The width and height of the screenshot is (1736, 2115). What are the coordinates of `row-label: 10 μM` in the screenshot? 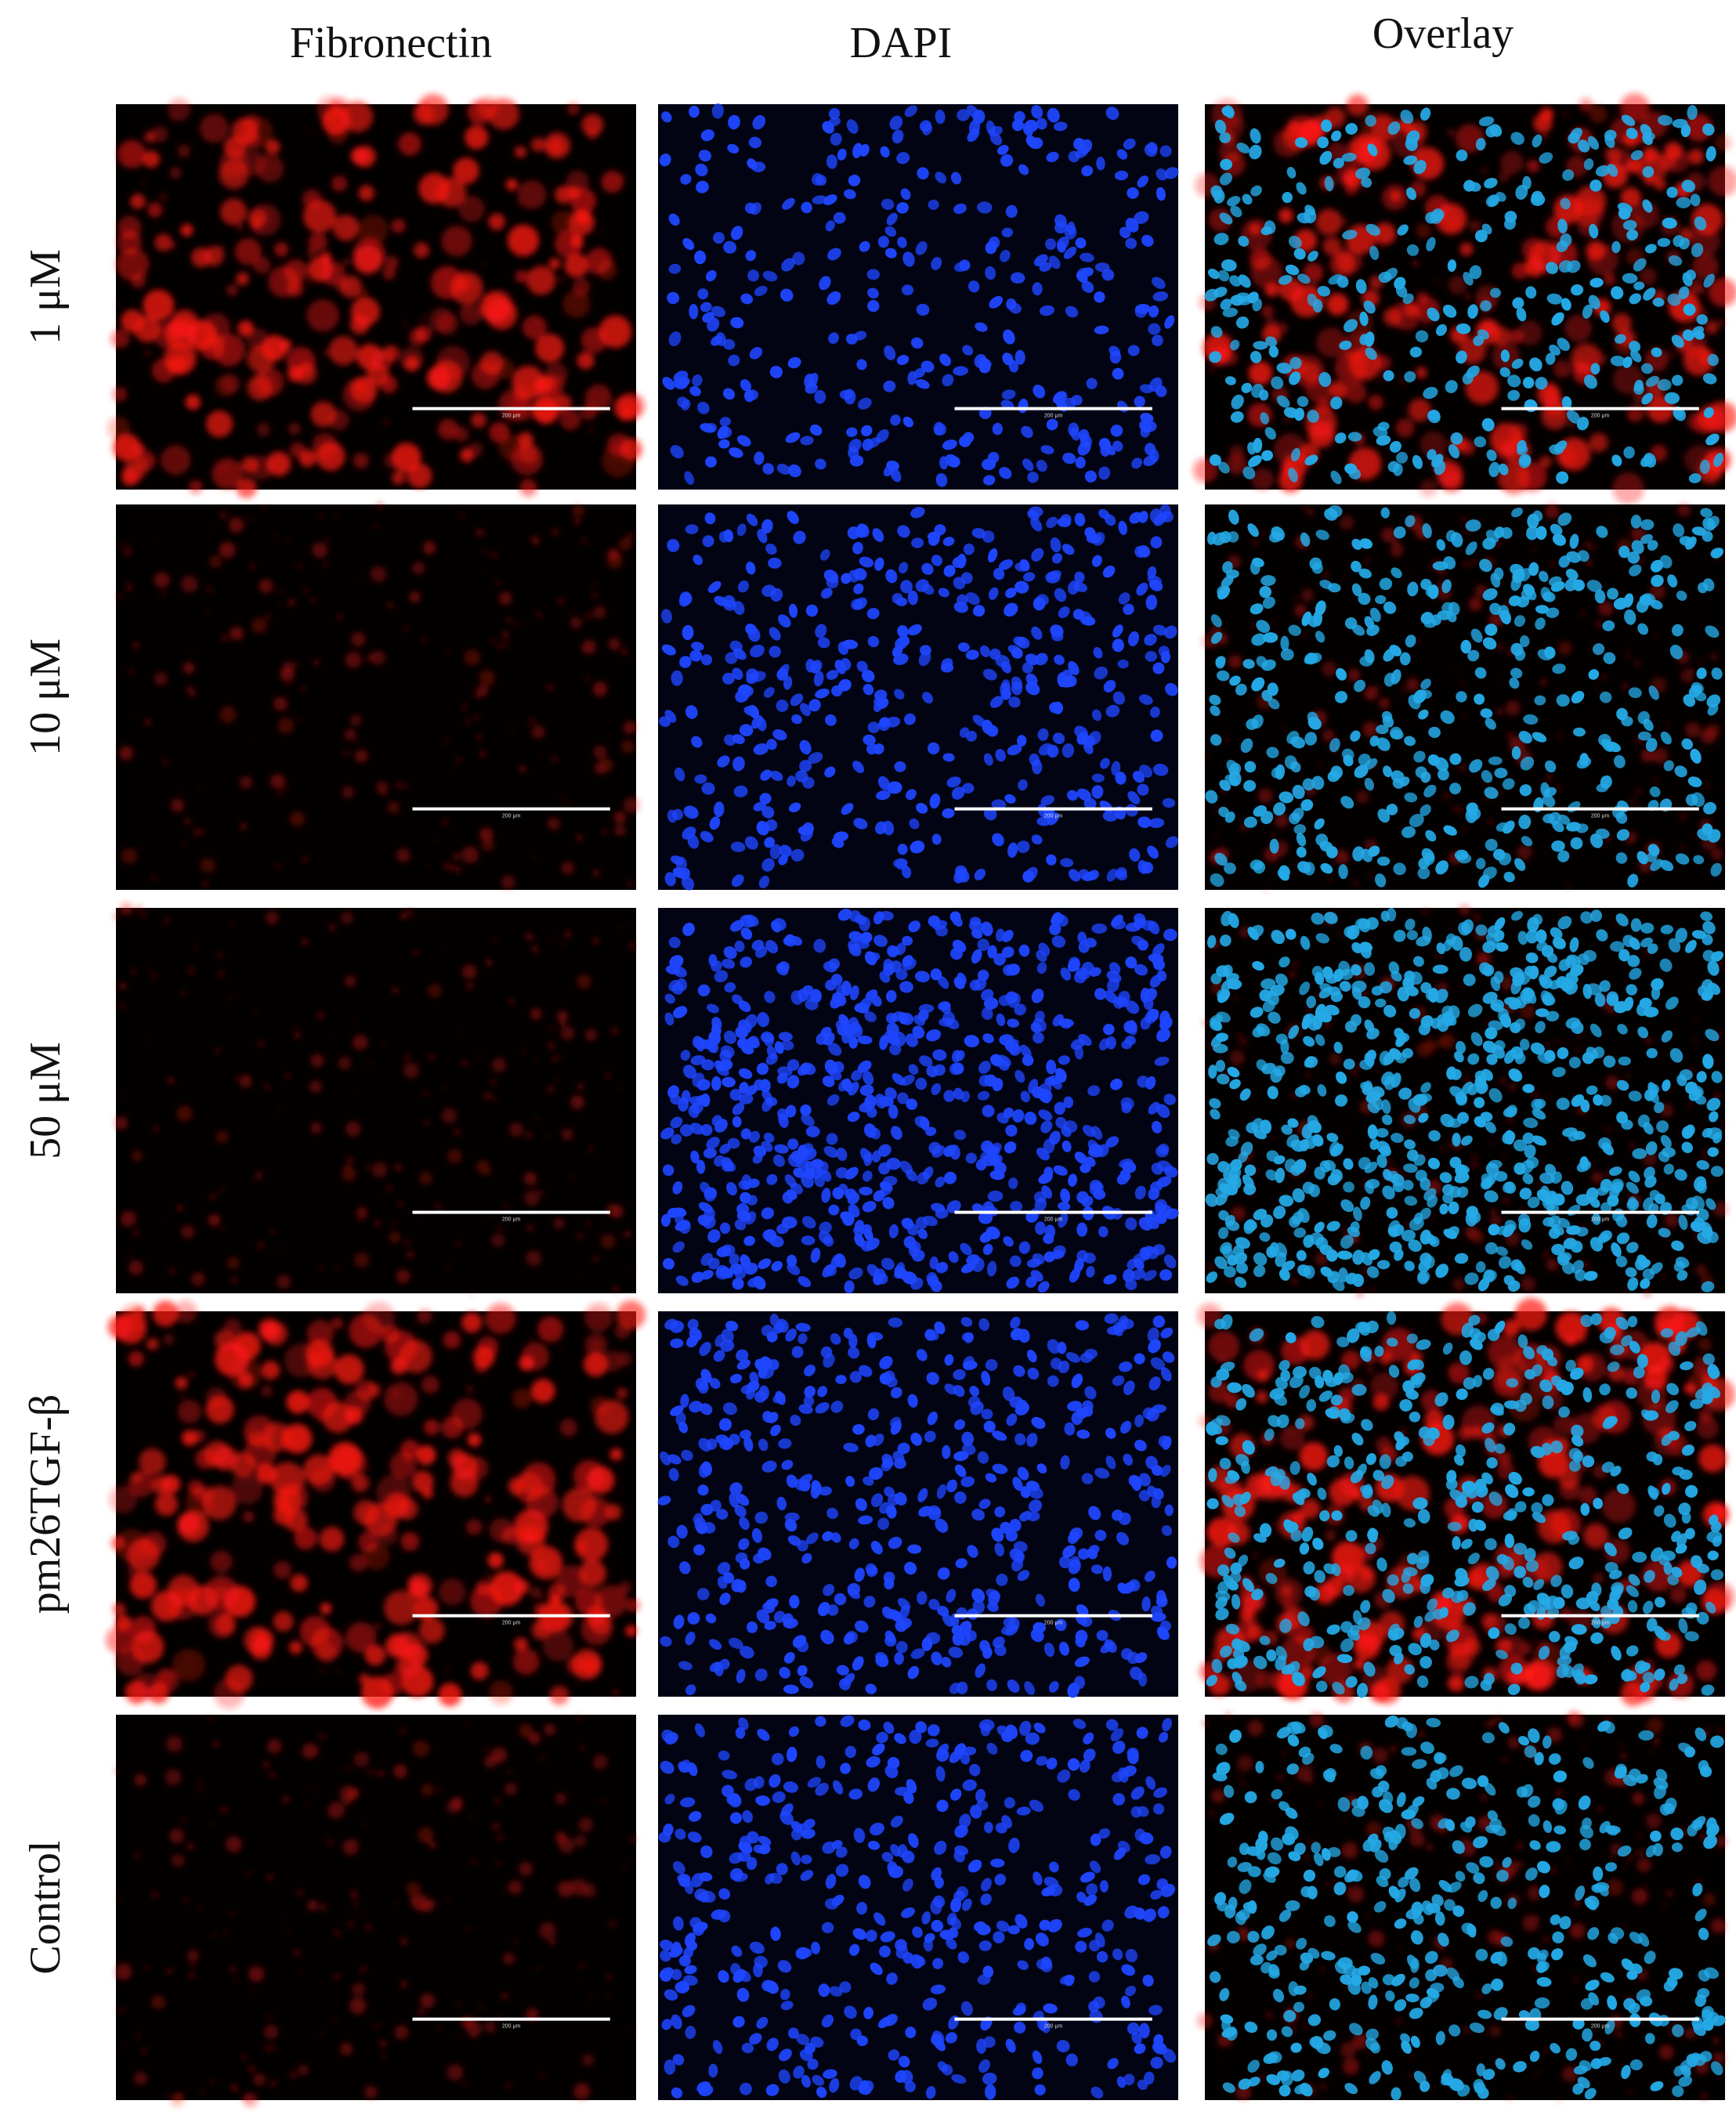 It's located at (45, 697).